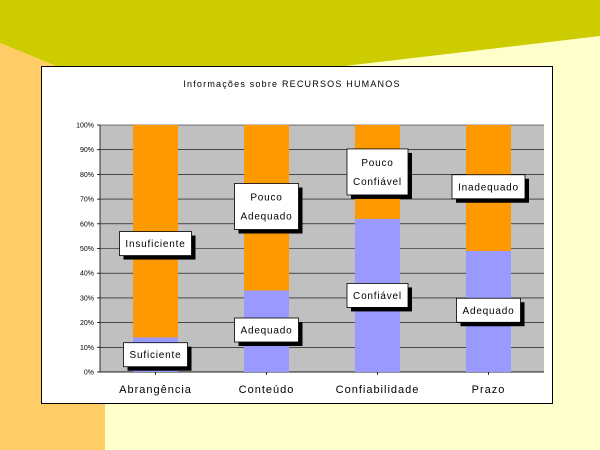 The width and height of the screenshot is (600, 450). What do you see at coordinates (87, 150) in the screenshot?
I see `y-tick-label: 90%` at bounding box center [87, 150].